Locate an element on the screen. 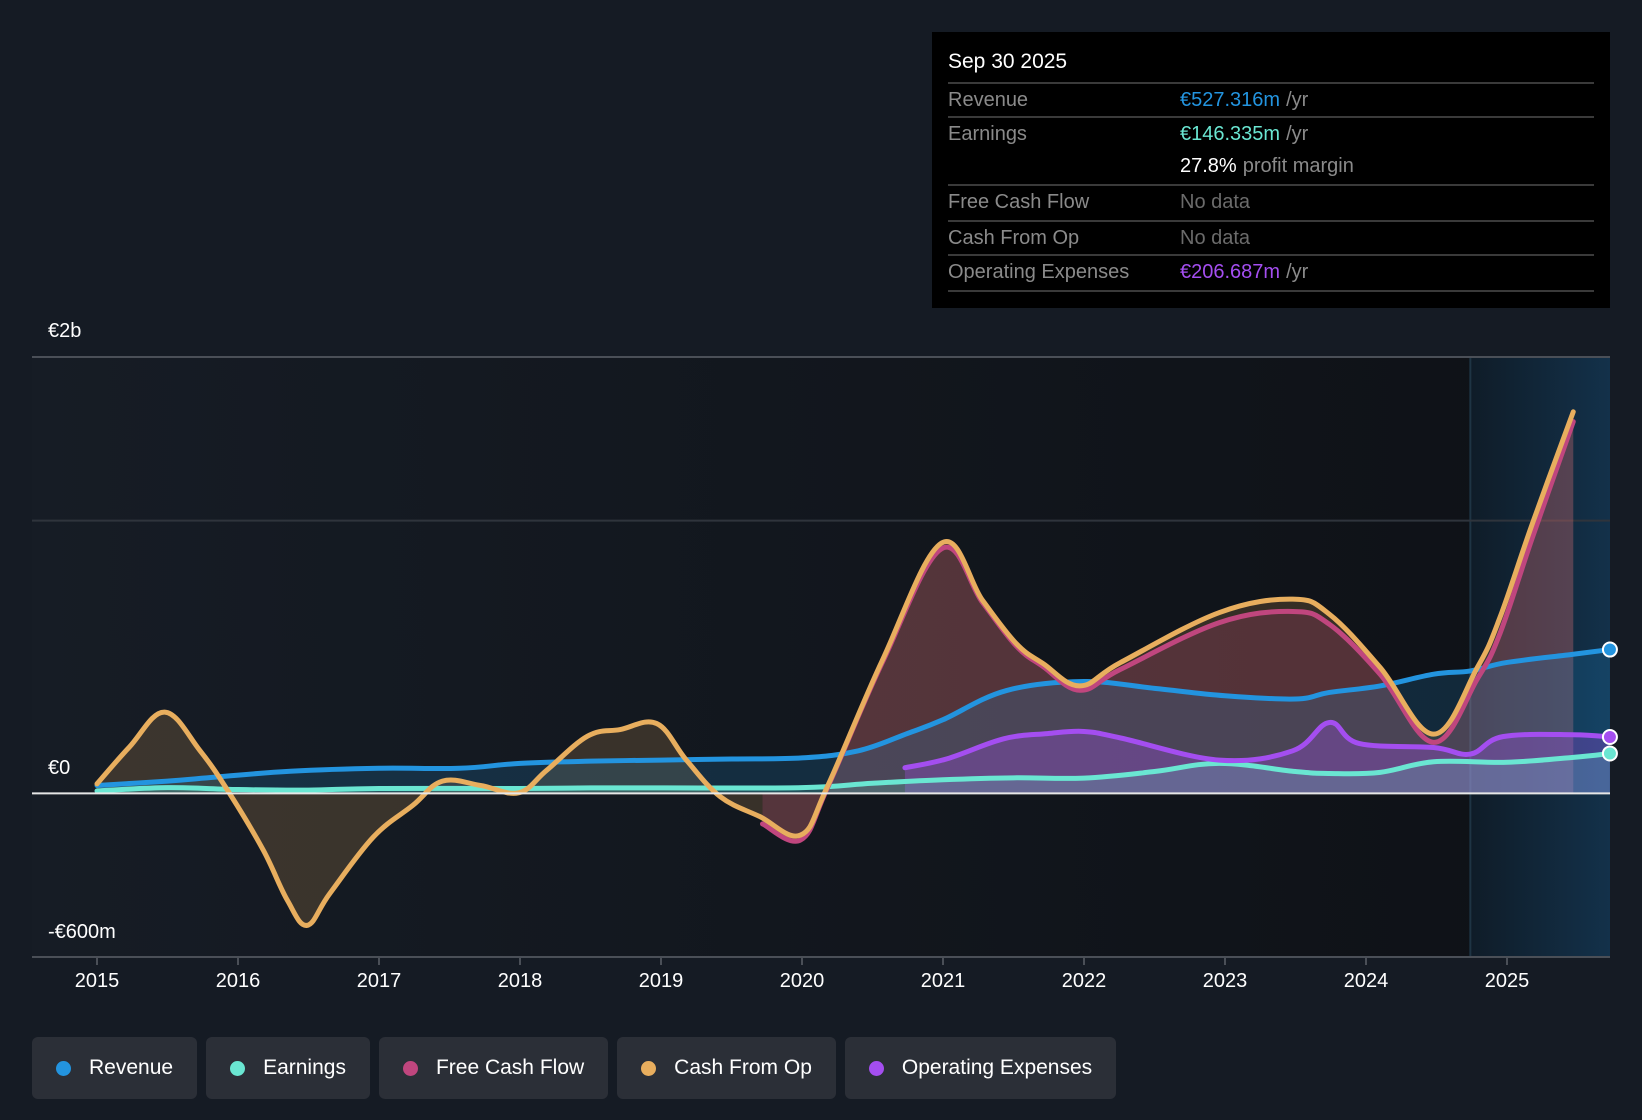 The image size is (1642, 1120). tooltip-label: Cash From Op is located at coordinates (1014, 238).